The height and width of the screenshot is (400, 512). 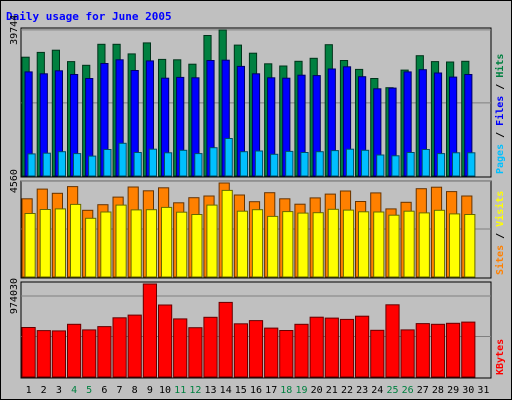 I want to click on x-tick-label: 28, so click(x=438, y=390).